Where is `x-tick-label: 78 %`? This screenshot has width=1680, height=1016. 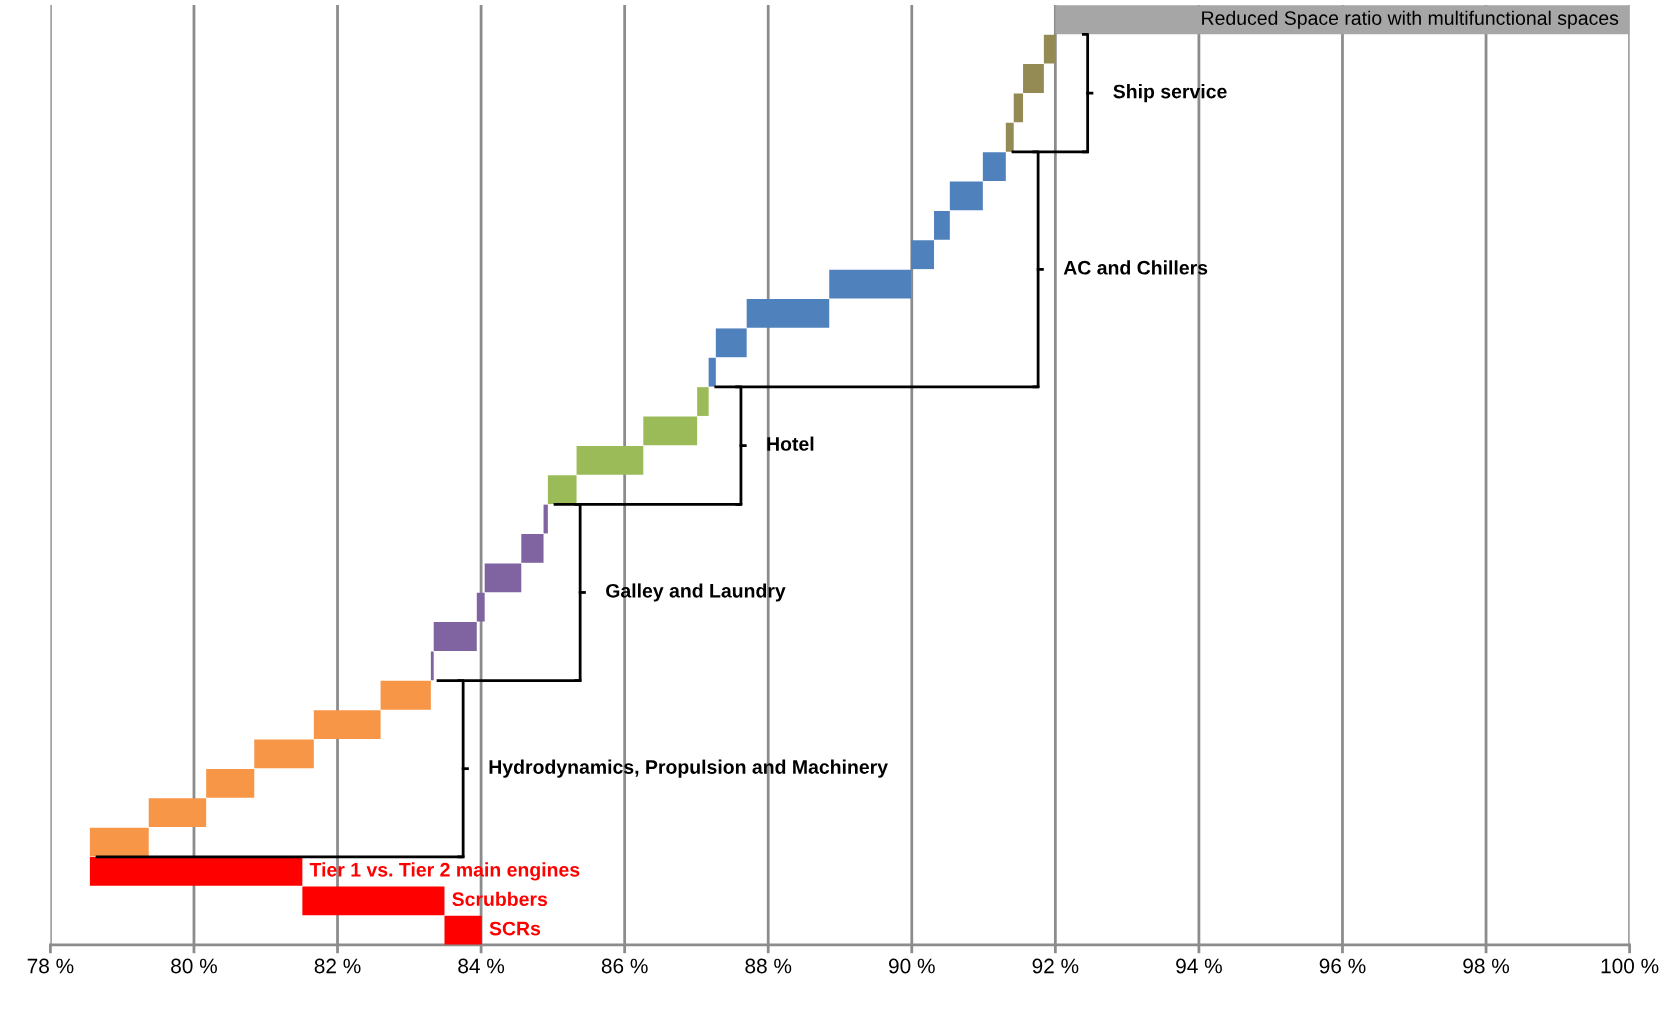
x-tick-label: 78 % is located at coordinates (50, 966).